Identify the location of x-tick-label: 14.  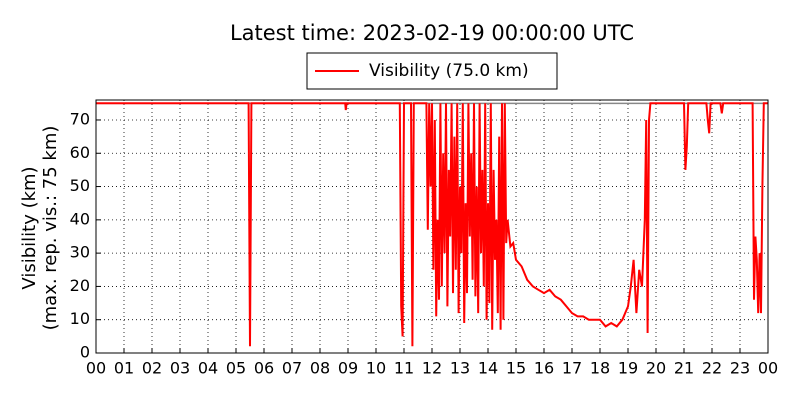
(488, 368).